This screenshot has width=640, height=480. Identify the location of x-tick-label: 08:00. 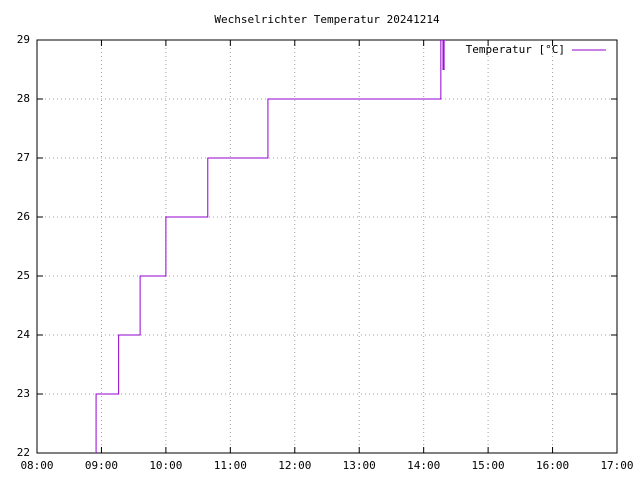
(36, 465).